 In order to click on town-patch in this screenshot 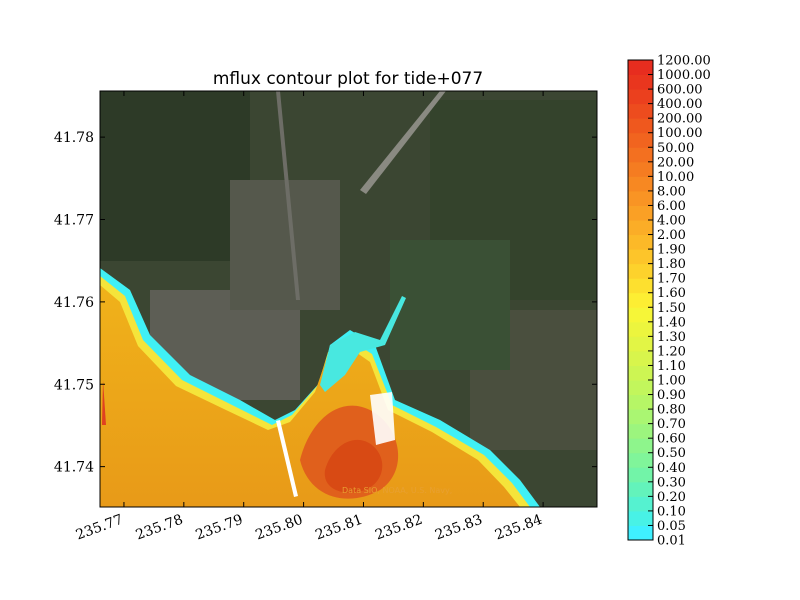, I will do `click(285, 245)`.